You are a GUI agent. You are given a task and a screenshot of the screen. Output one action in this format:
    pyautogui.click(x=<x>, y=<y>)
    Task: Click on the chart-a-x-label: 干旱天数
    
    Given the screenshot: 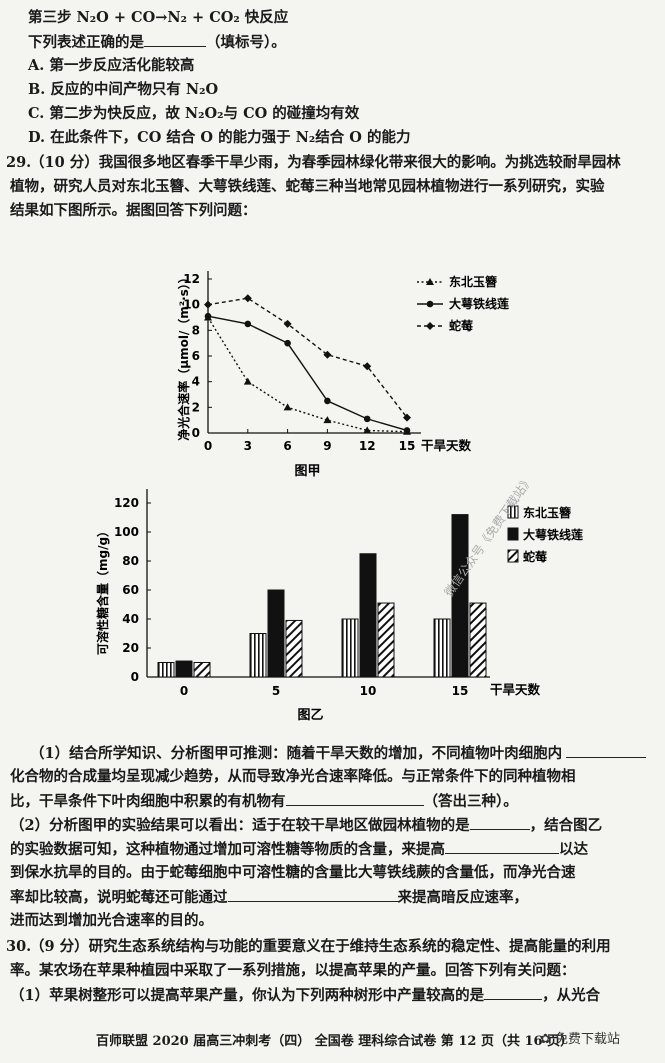 What is the action you would take?
    pyautogui.click(x=446, y=445)
    